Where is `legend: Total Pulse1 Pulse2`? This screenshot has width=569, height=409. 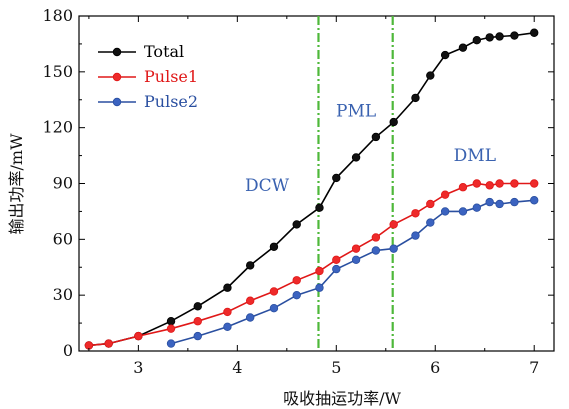 legend: Total Pulse1 Pulse2 is located at coordinates (148, 76).